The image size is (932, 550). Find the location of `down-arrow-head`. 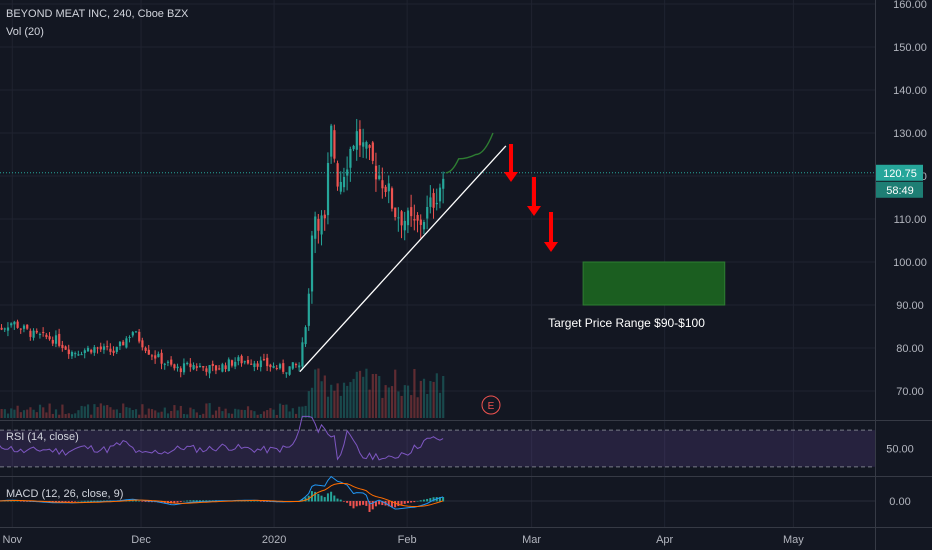

down-arrow-head is located at coordinates (551, 247).